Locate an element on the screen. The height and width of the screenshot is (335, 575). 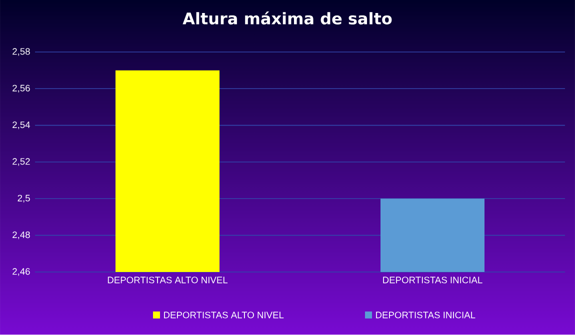
y-tick-label: 2,5 is located at coordinates (24, 198).